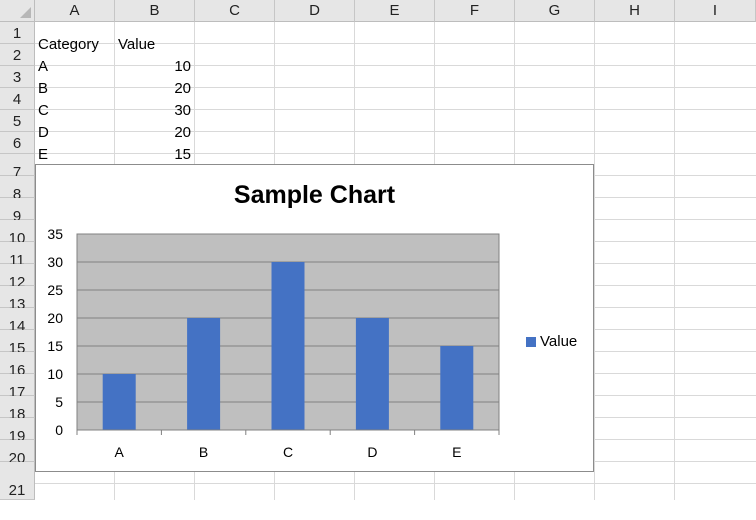 This screenshot has height=520, width=756. What do you see at coordinates (17, 11) in the screenshot?
I see `select-all-corner` at bounding box center [17, 11].